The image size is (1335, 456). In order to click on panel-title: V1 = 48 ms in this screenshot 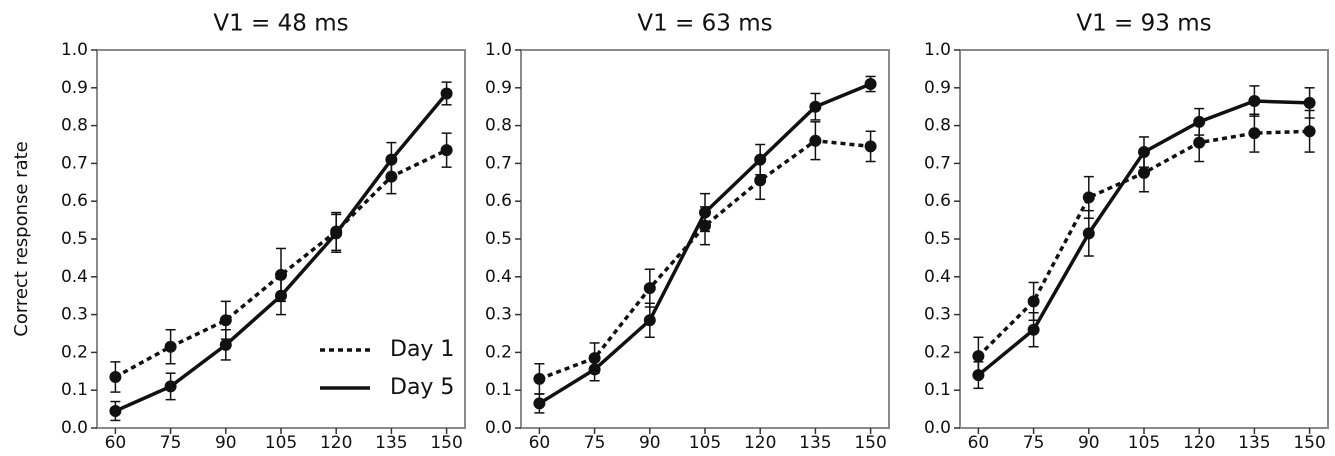, I will do `click(280, 24)`.